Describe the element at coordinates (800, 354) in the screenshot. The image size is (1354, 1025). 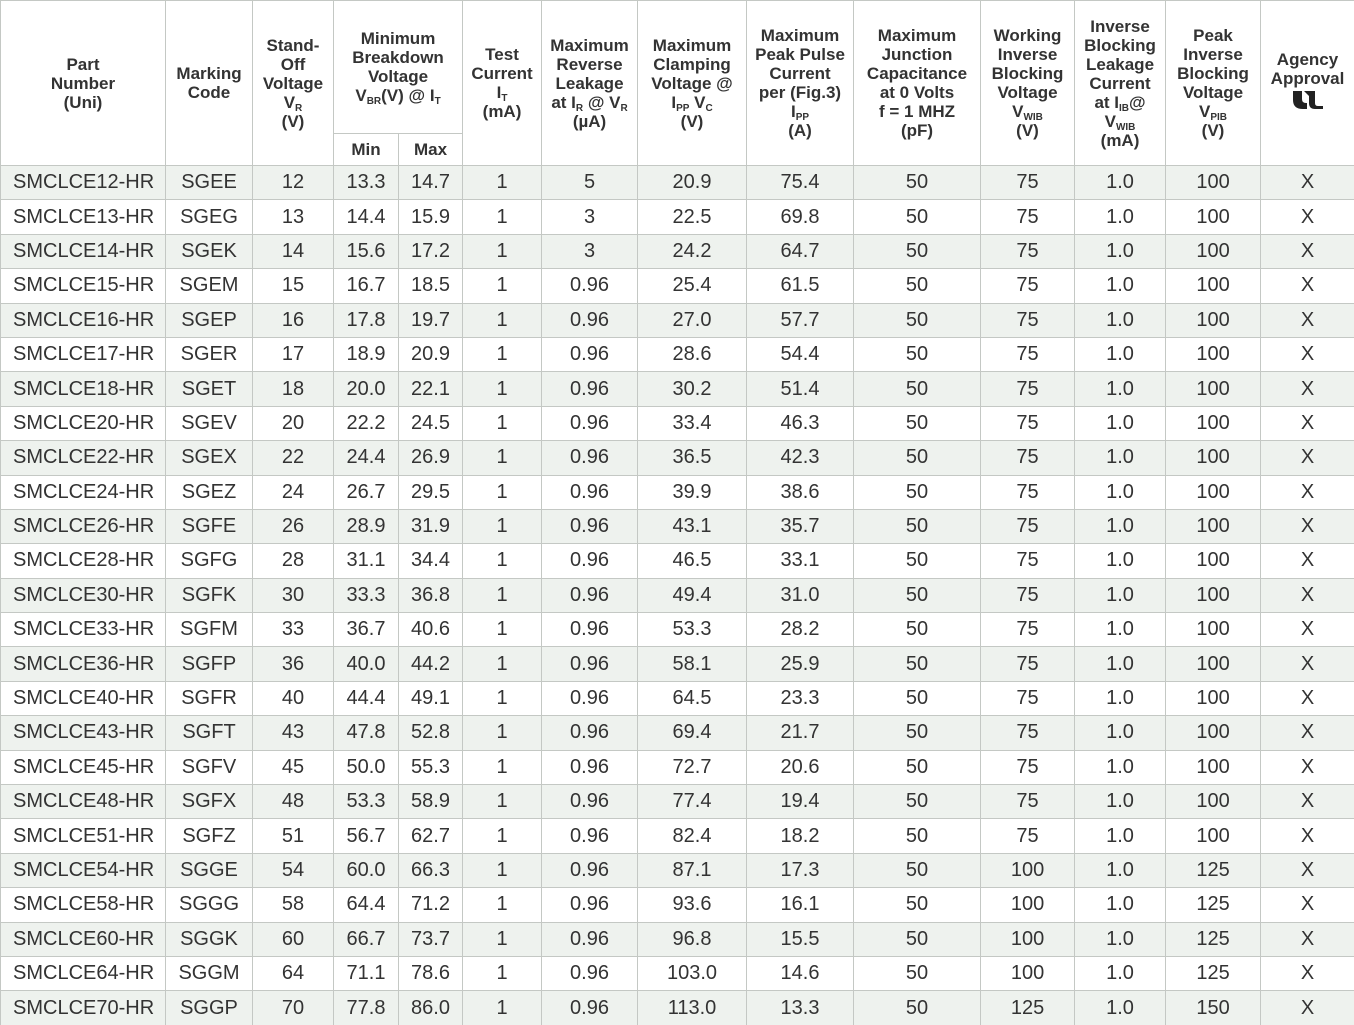
I see `cell: 54.4` at that location.